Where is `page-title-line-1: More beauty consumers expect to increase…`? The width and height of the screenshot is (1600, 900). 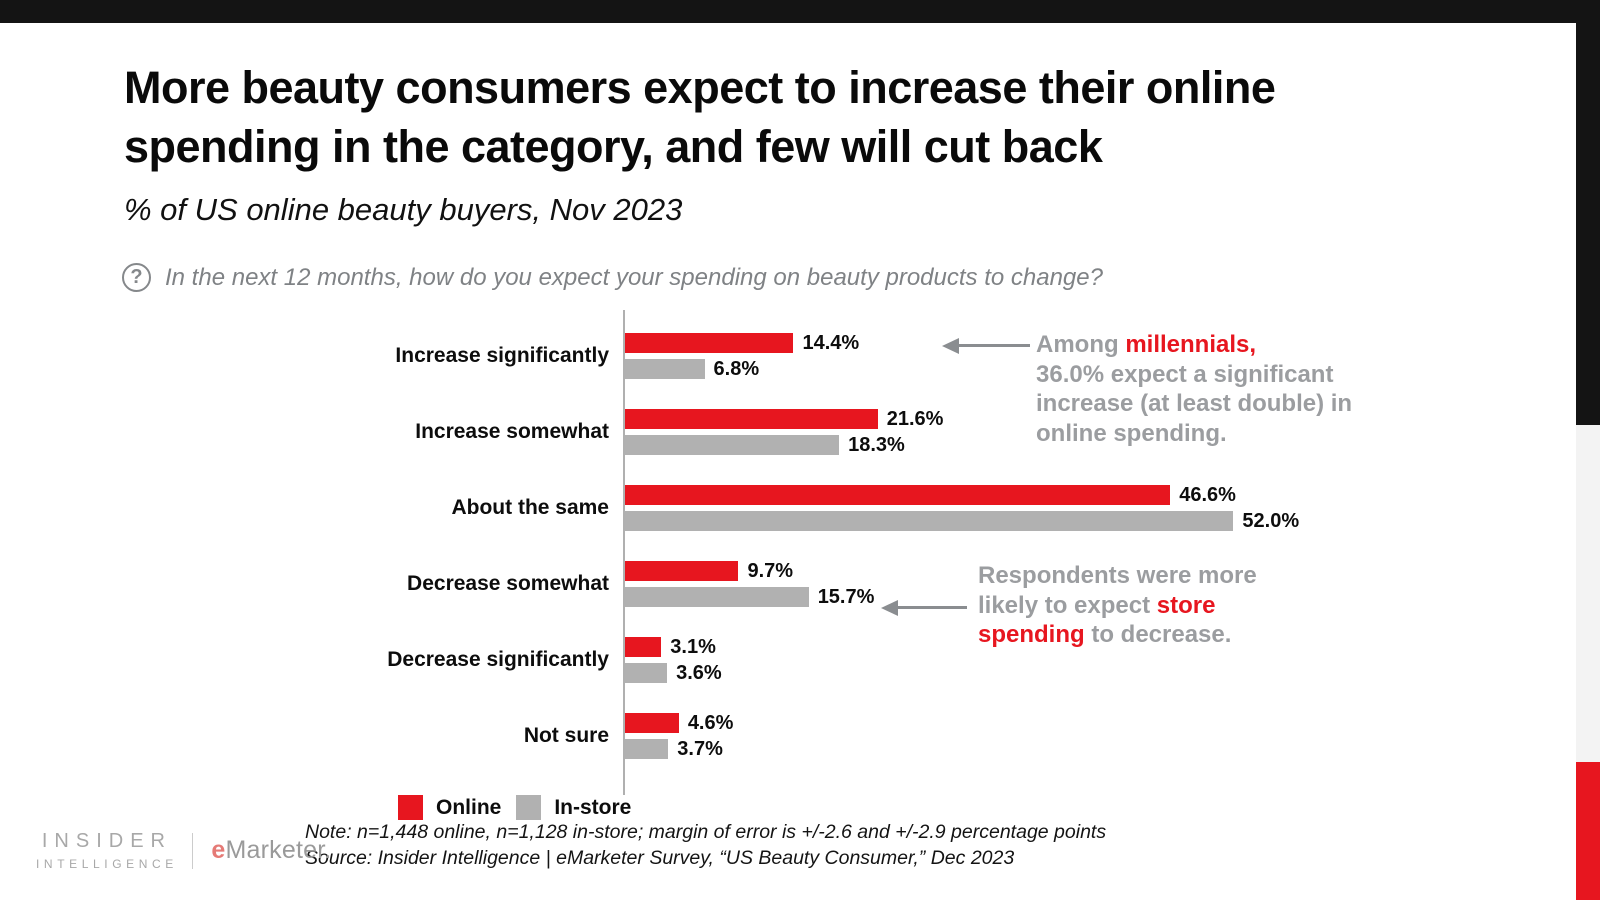 page-title-line-1: More beauty consumers expect to increase… is located at coordinates (700, 87).